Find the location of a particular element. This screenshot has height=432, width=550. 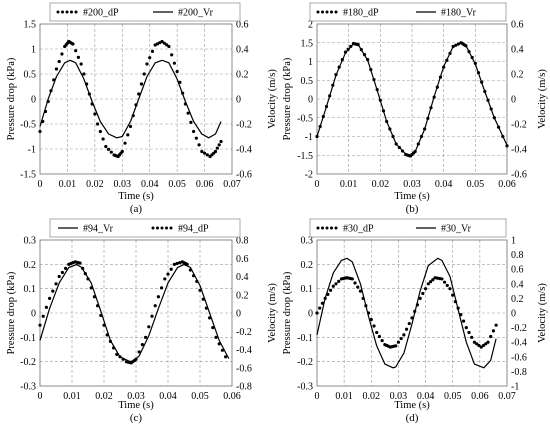

y-tick-label-right: 0.4 is located at coordinates (517, 50).